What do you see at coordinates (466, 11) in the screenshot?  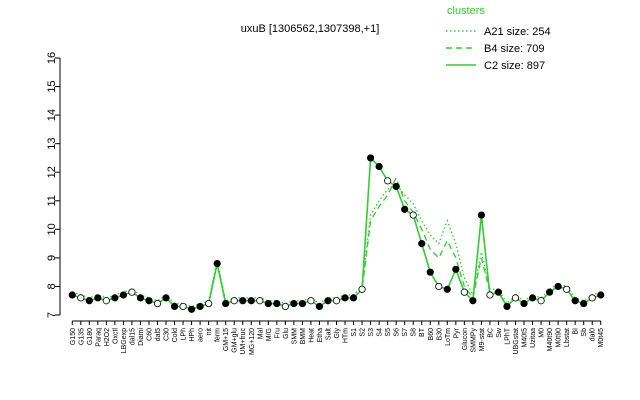 I see `legend-title: clusters` at bounding box center [466, 11].